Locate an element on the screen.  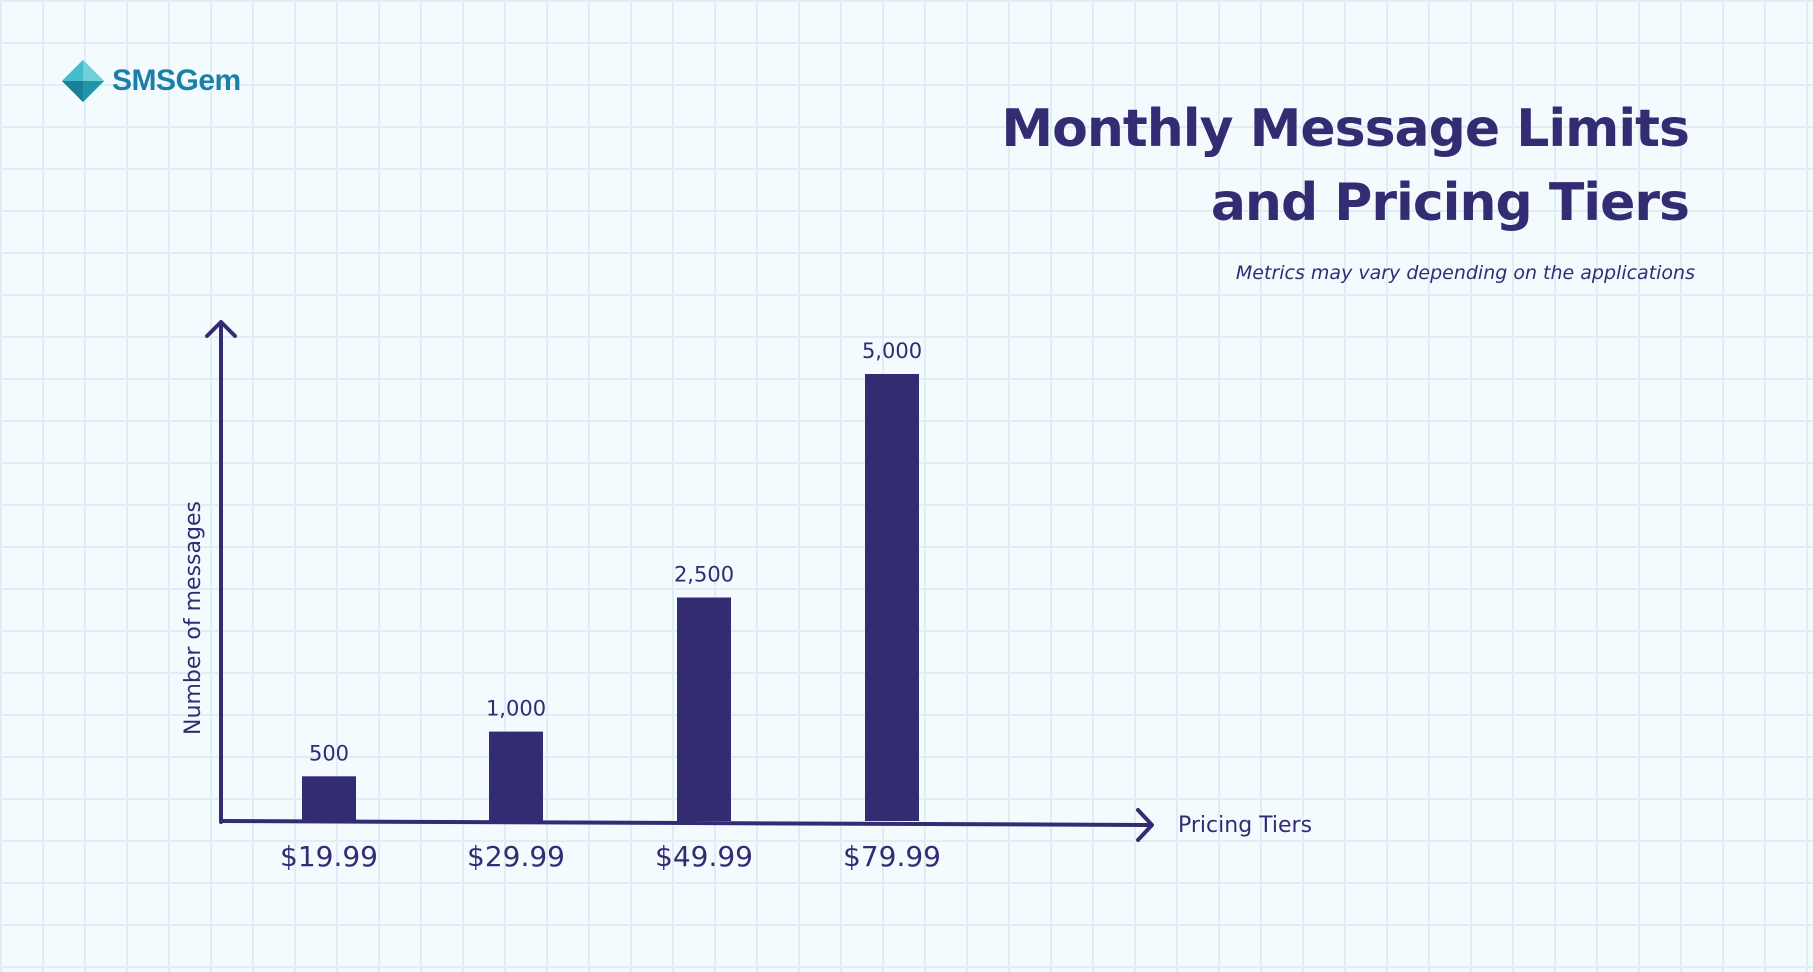
brand-name: SMSGem is located at coordinates (176, 80).